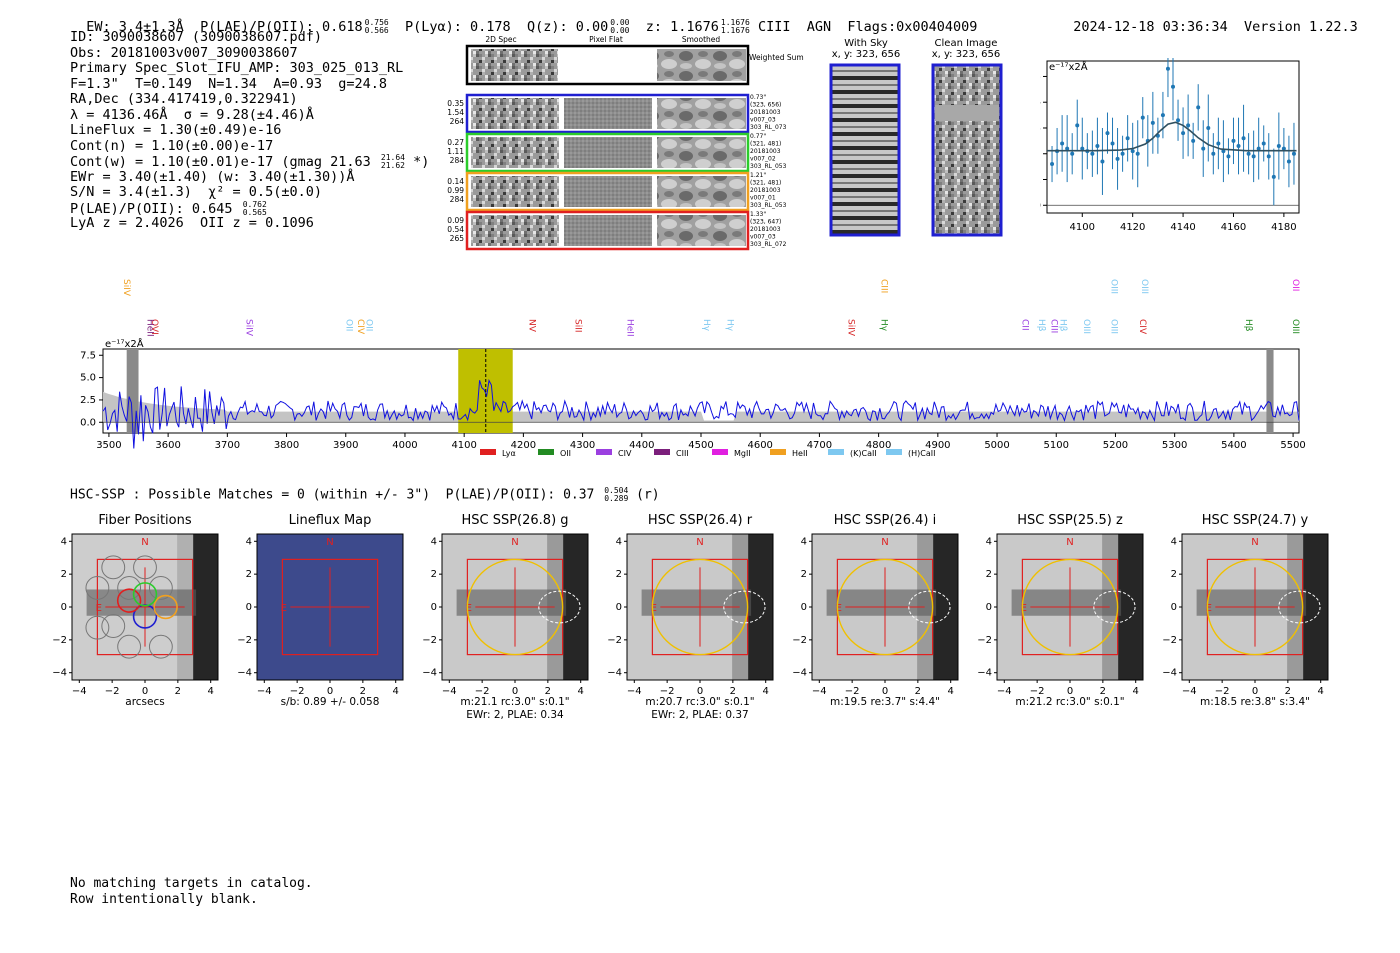  Describe the element at coordinates (1066, 602) in the screenshot. I see `source-streak` at that location.